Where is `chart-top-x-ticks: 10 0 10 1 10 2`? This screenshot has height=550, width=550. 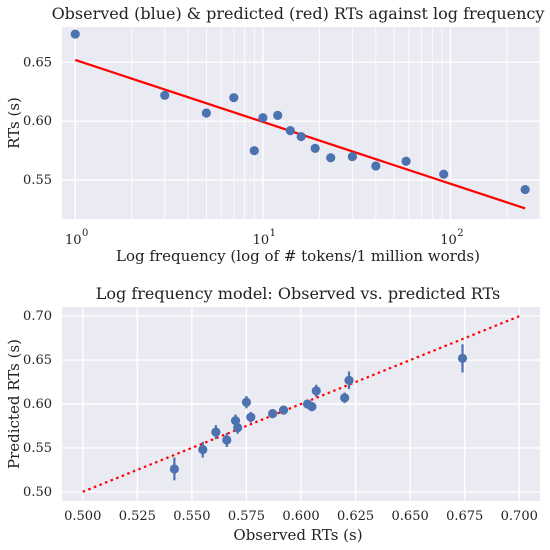
chart-top-x-ticks: 10 0 10 1 10 2 is located at coordinates (264, 238).